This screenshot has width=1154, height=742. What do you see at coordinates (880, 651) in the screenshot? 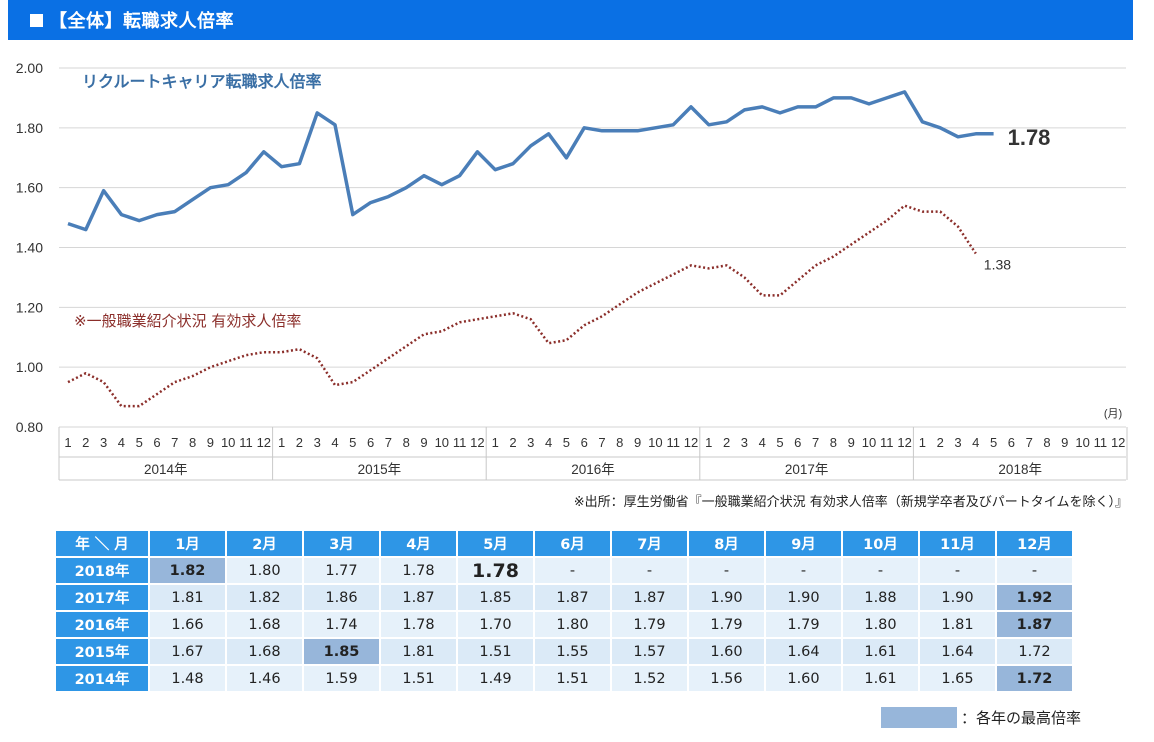
I see `value-cell: 1.61` at bounding box center [880, 651].